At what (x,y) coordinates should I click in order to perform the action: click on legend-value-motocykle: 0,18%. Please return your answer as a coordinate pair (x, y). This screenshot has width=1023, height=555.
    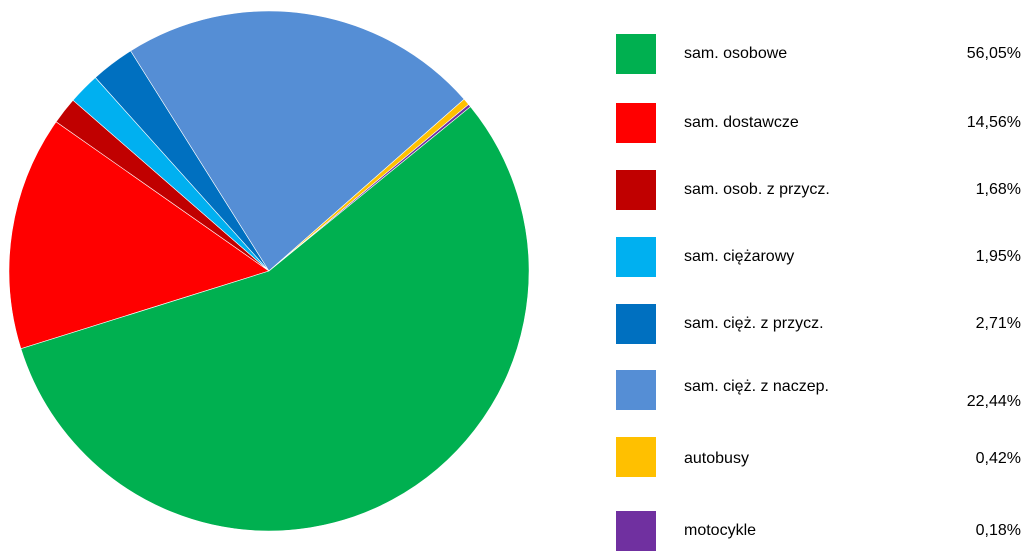
    Looking at the image, I should click on (998, 530).